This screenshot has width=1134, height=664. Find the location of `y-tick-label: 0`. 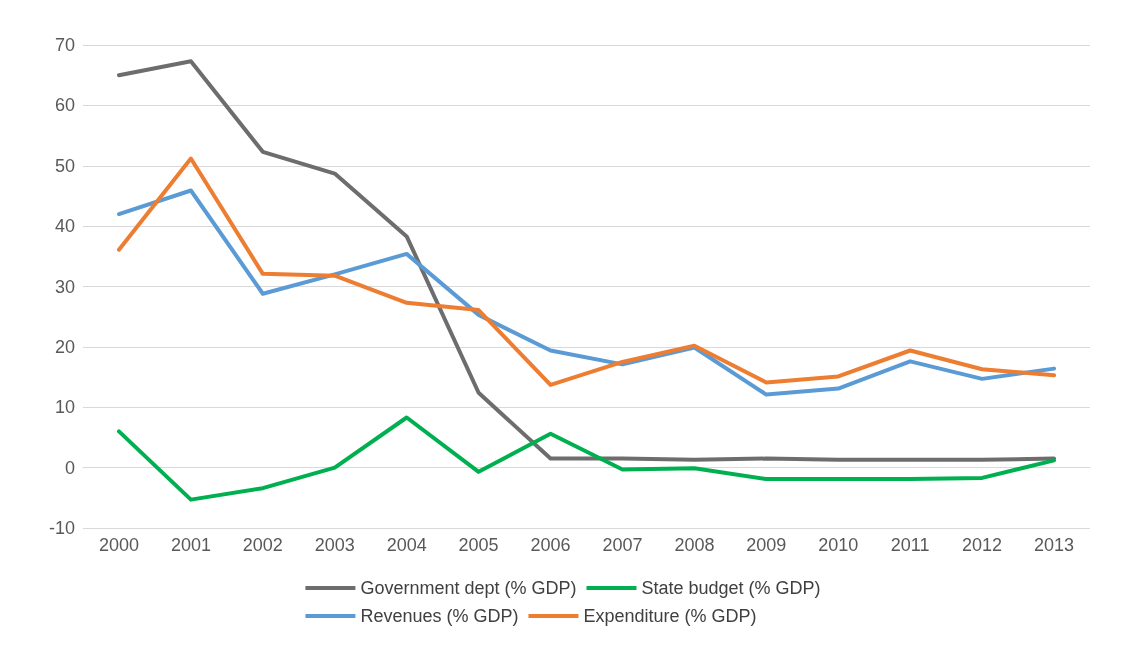

y-tick-label: 0 is located at coordinates (69, 467).